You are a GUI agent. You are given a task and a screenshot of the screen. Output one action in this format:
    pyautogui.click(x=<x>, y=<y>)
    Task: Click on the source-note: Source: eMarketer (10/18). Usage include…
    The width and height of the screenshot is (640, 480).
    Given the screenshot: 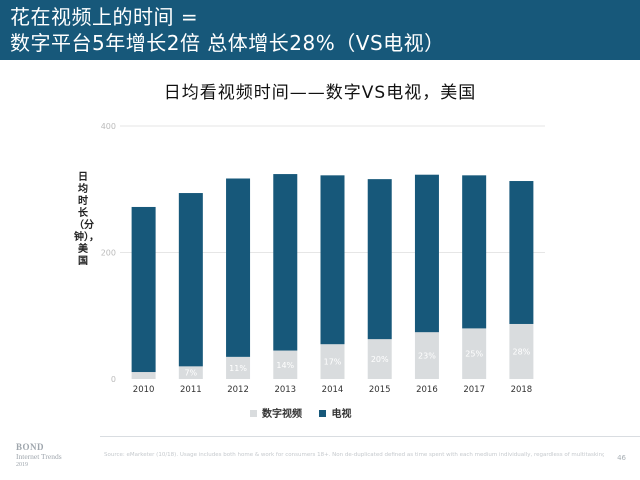 What is the action you would take?
    pyautogui.click(x=354, y=455)
    